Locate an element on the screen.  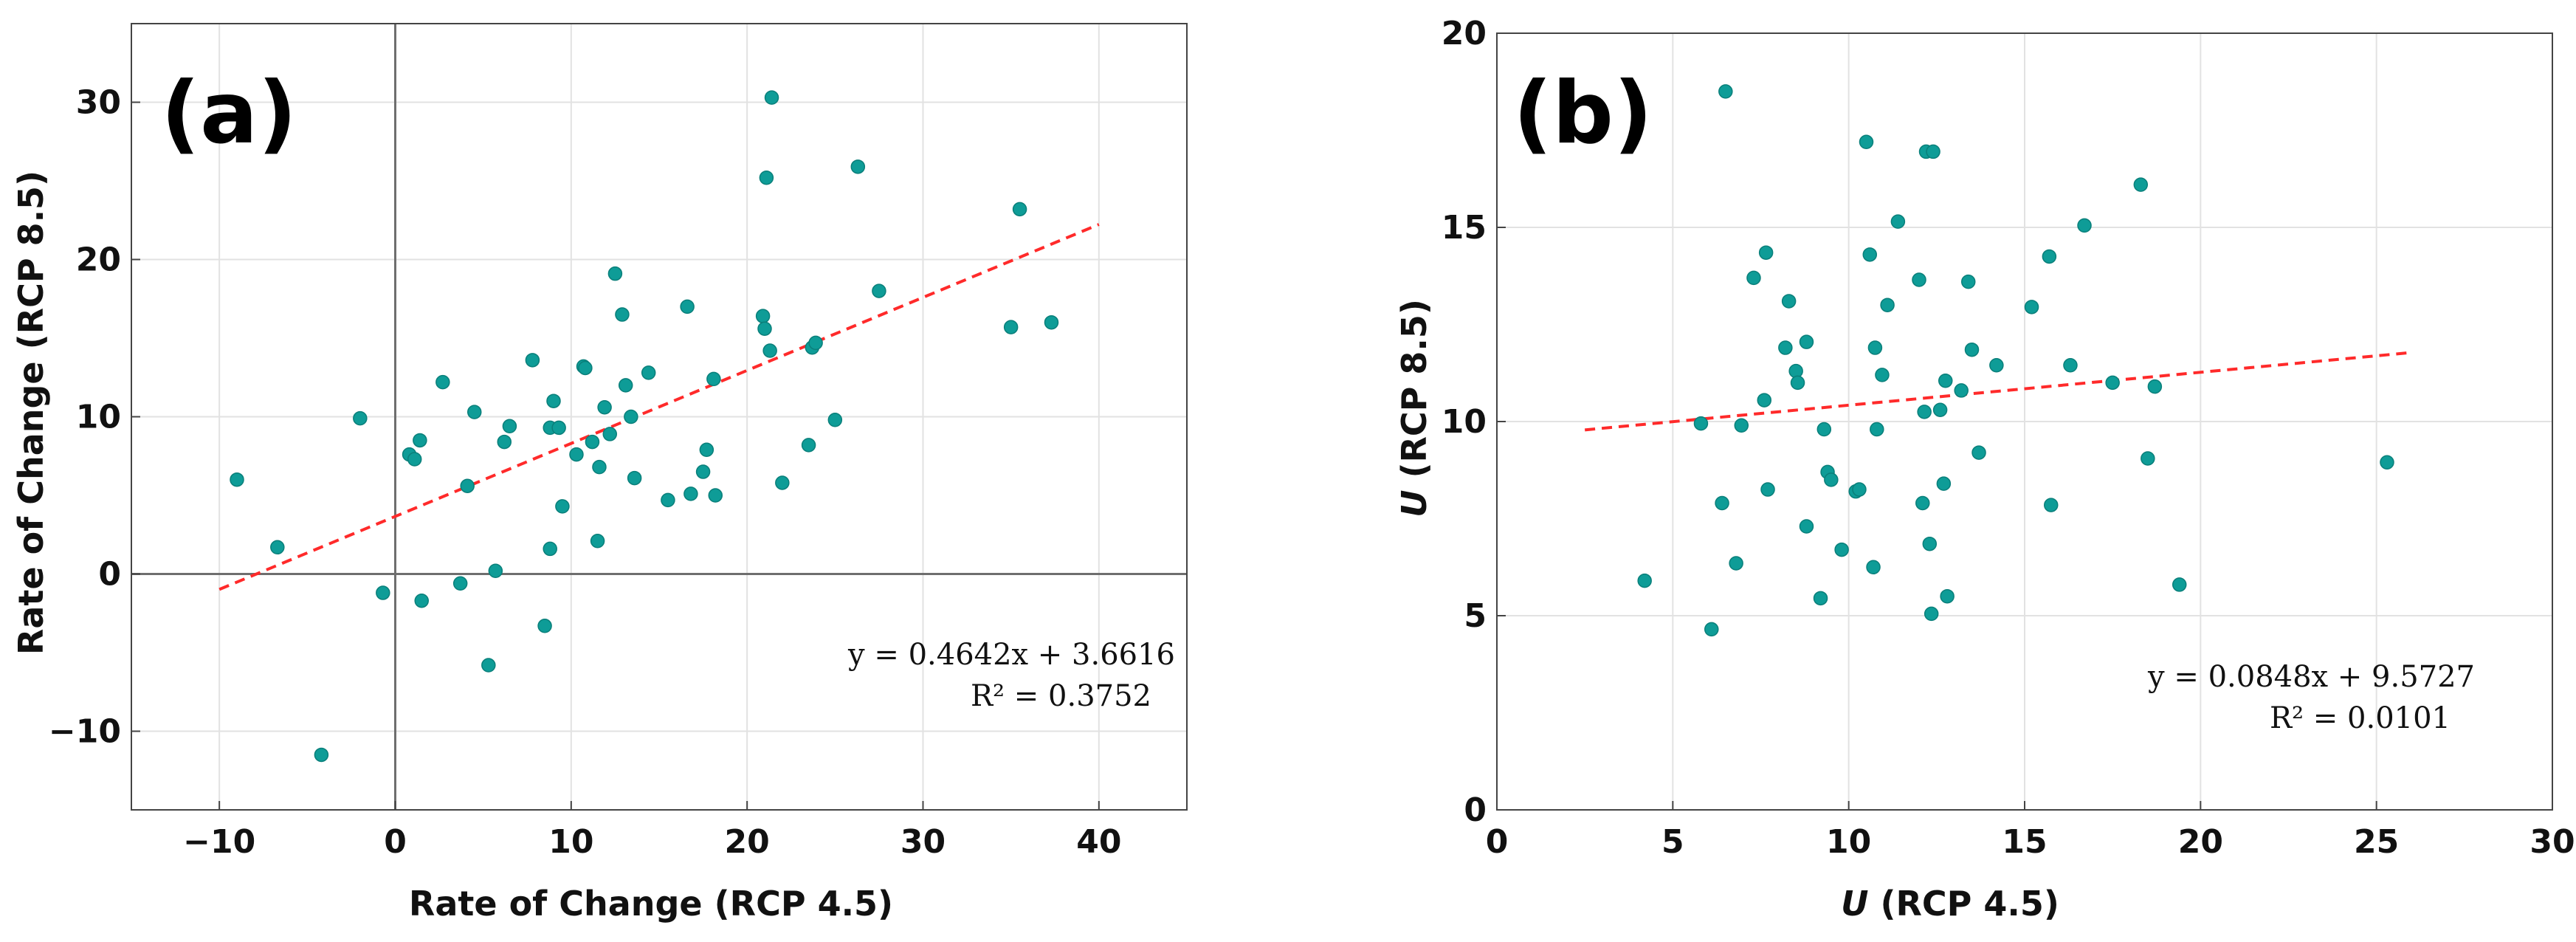
chart-b-y-tick-label: 0 is located at coordinates (1476, 810).